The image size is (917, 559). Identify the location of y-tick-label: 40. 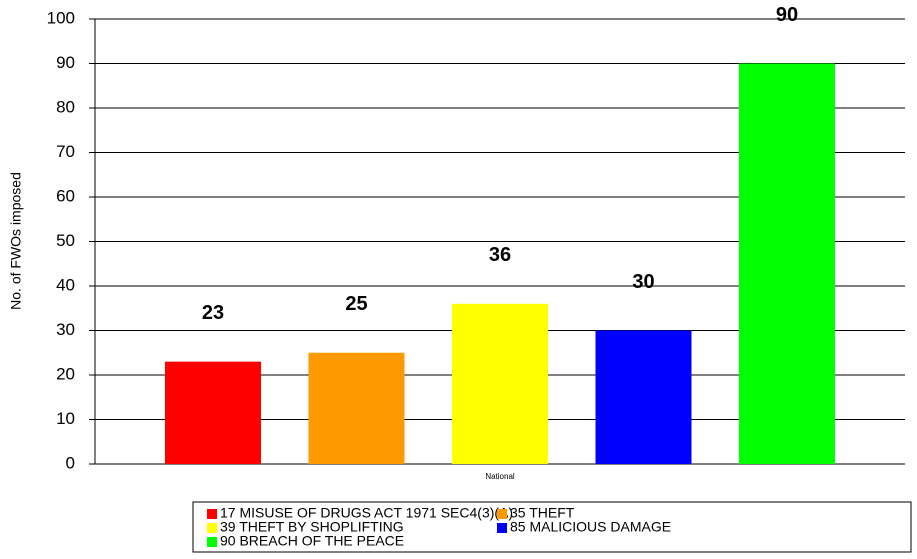
(65, 284).